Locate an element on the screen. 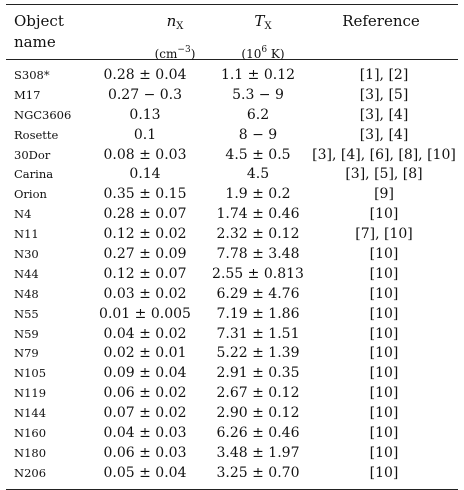  header-density-symbol: n is located at coordinates (171, 21).